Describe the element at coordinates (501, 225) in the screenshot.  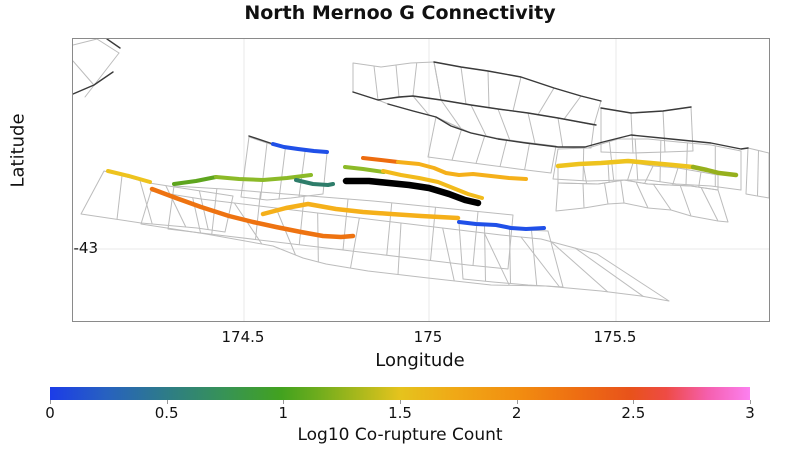
I see `fault-trace-blue-low` at that location.